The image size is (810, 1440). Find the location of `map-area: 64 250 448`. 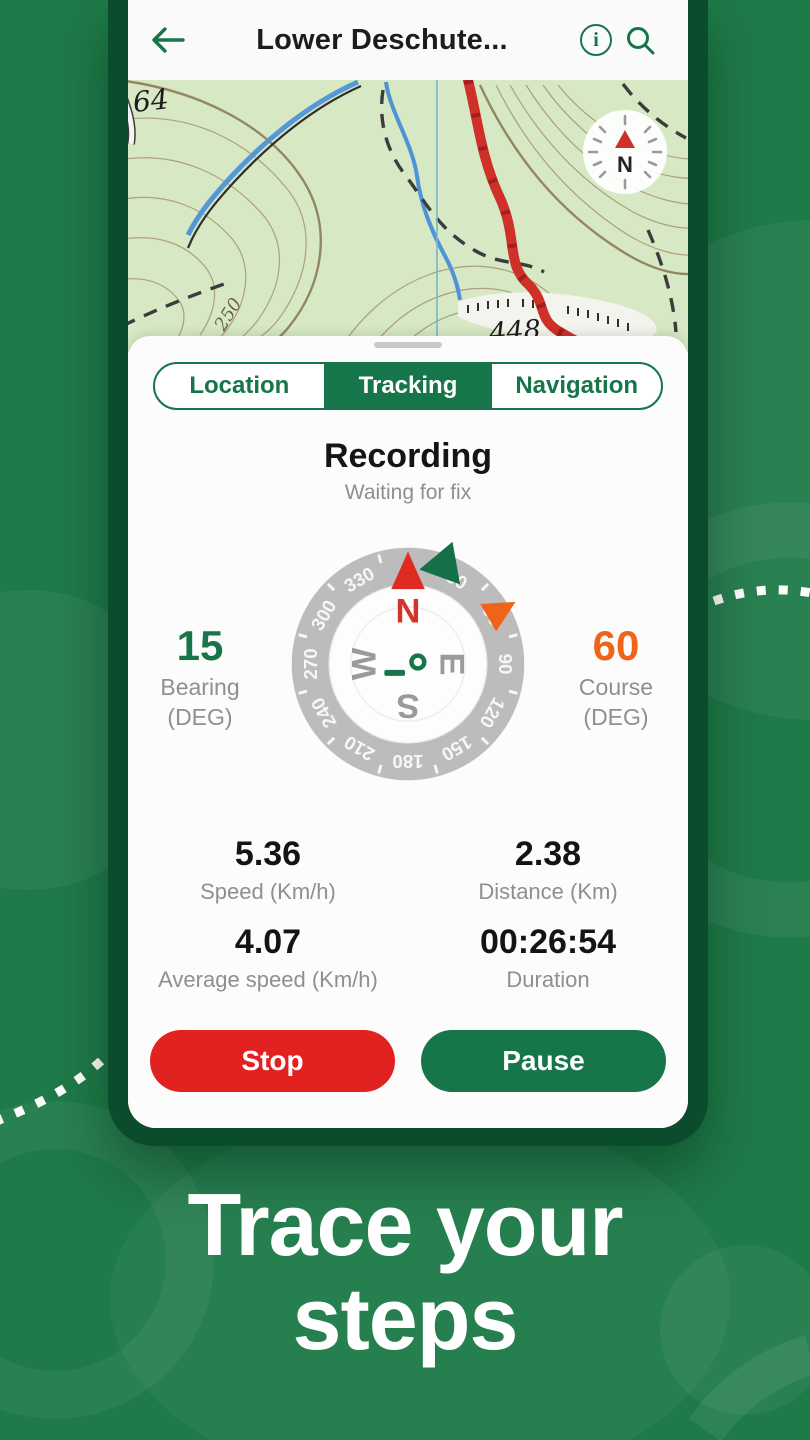

map-area: 64 250 448 is located at coordinates (408, 219).